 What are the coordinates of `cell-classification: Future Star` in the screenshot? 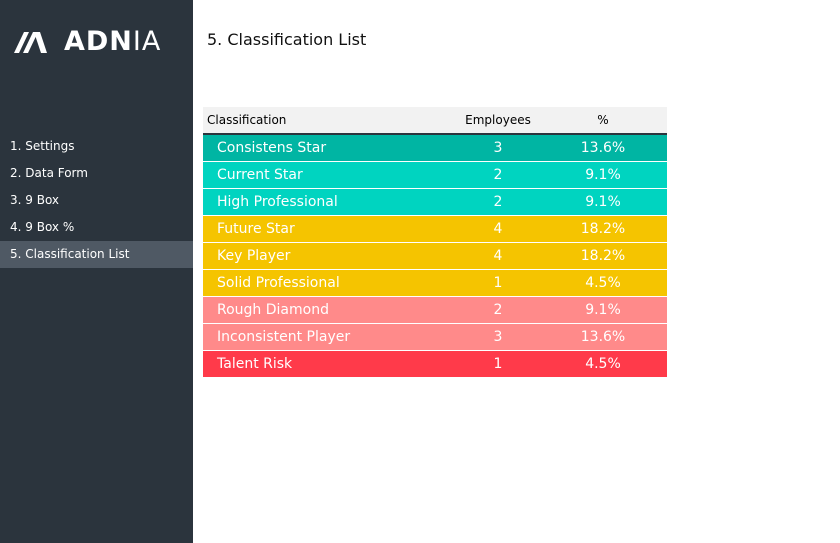 It's located at (256, 229).